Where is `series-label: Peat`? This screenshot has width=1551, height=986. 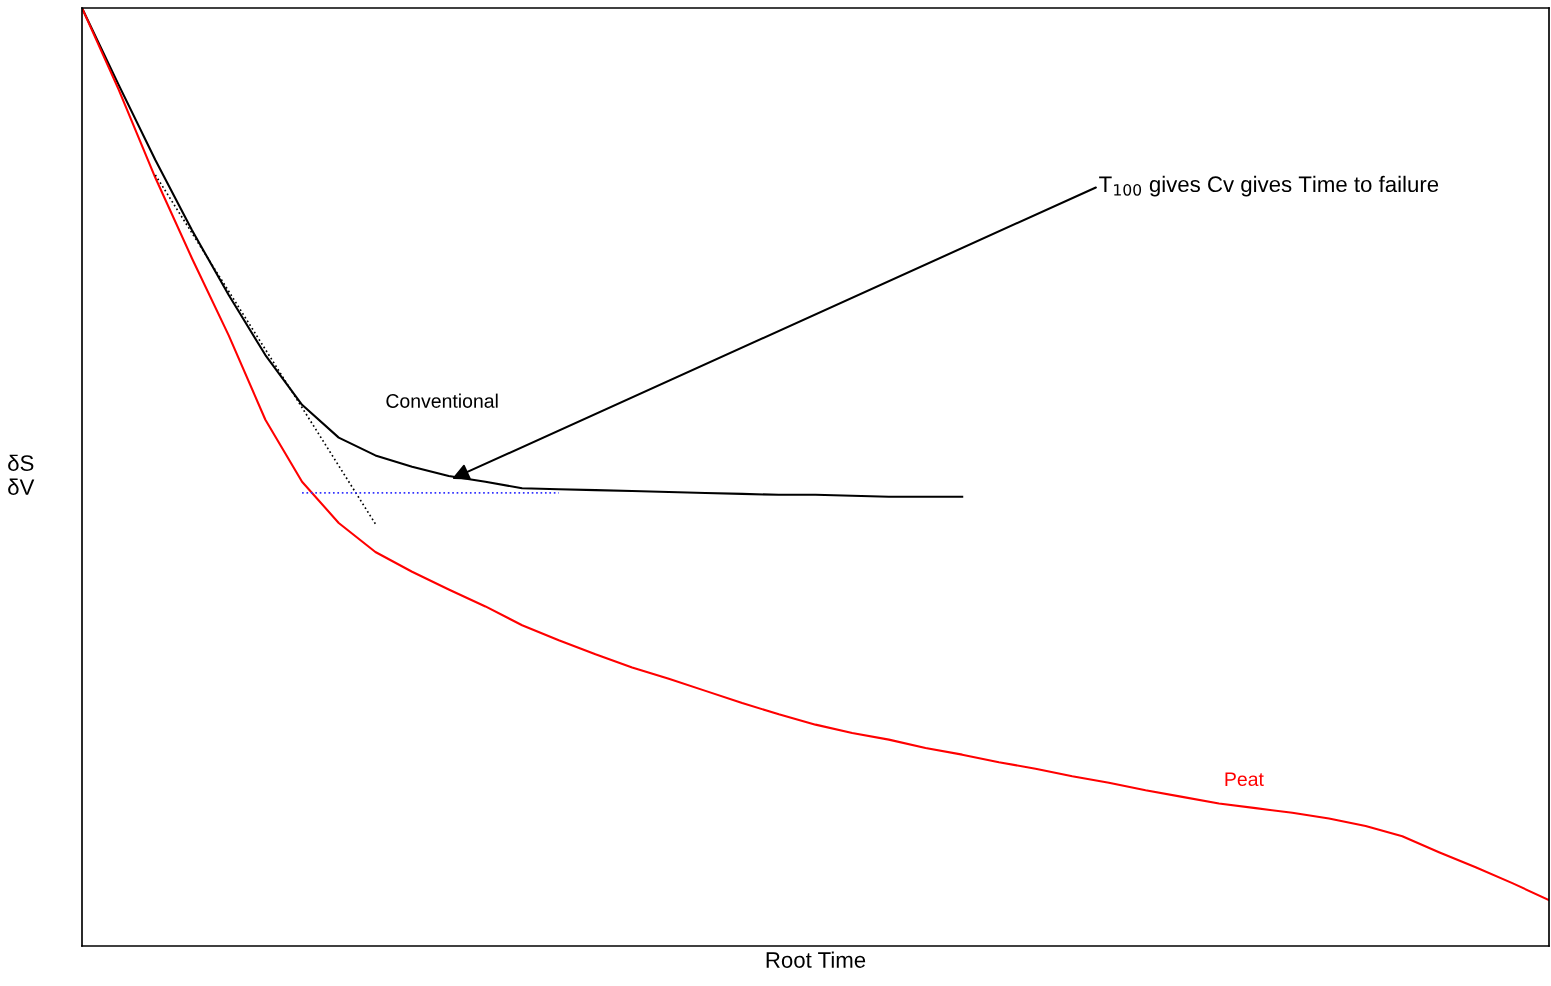 series-label: Peat is located at coordinates (1244, 779).